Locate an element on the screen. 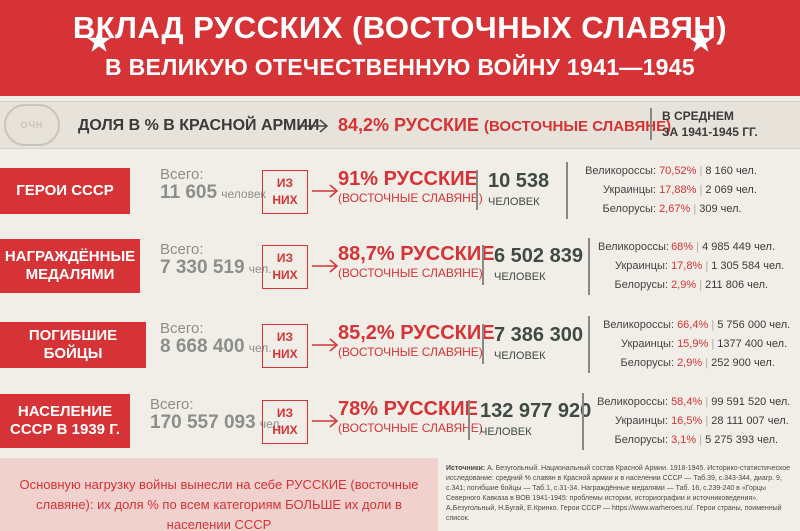 The width and height of the screenshot is (800, 531). total-block: Всего: 7 330 519 чел. is located at coordinates (216, 259).